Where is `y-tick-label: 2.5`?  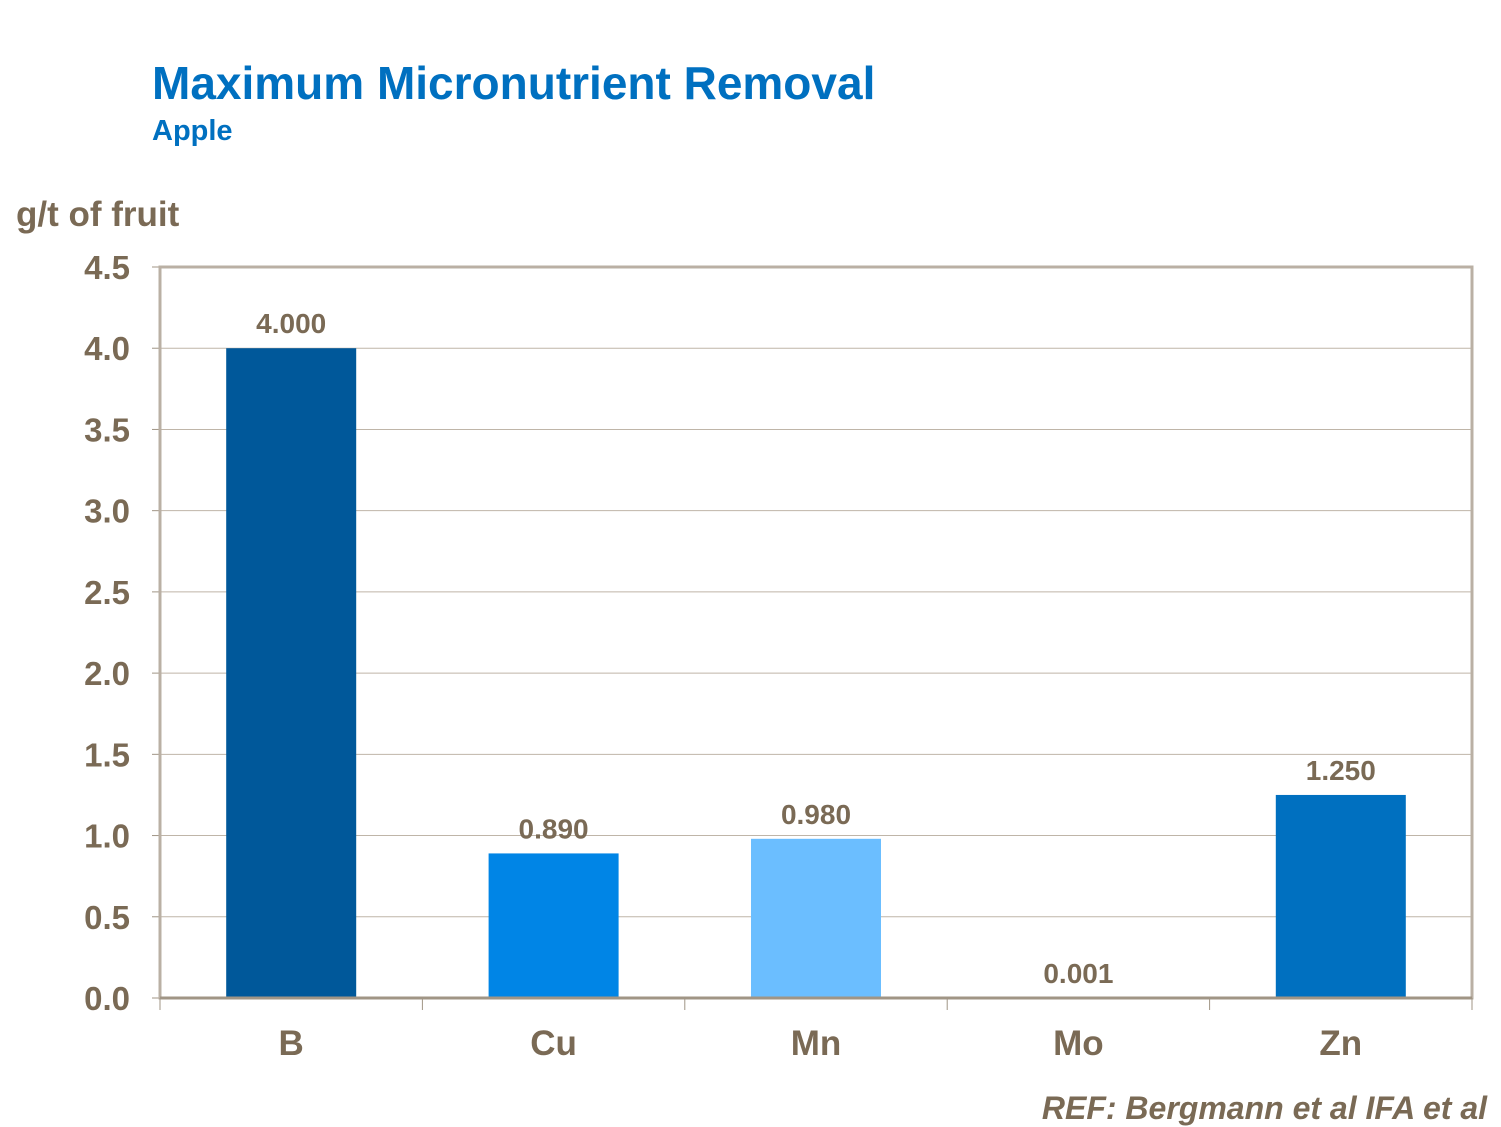
y-tick-label: 2.5 is located at coordinates (107, 592).